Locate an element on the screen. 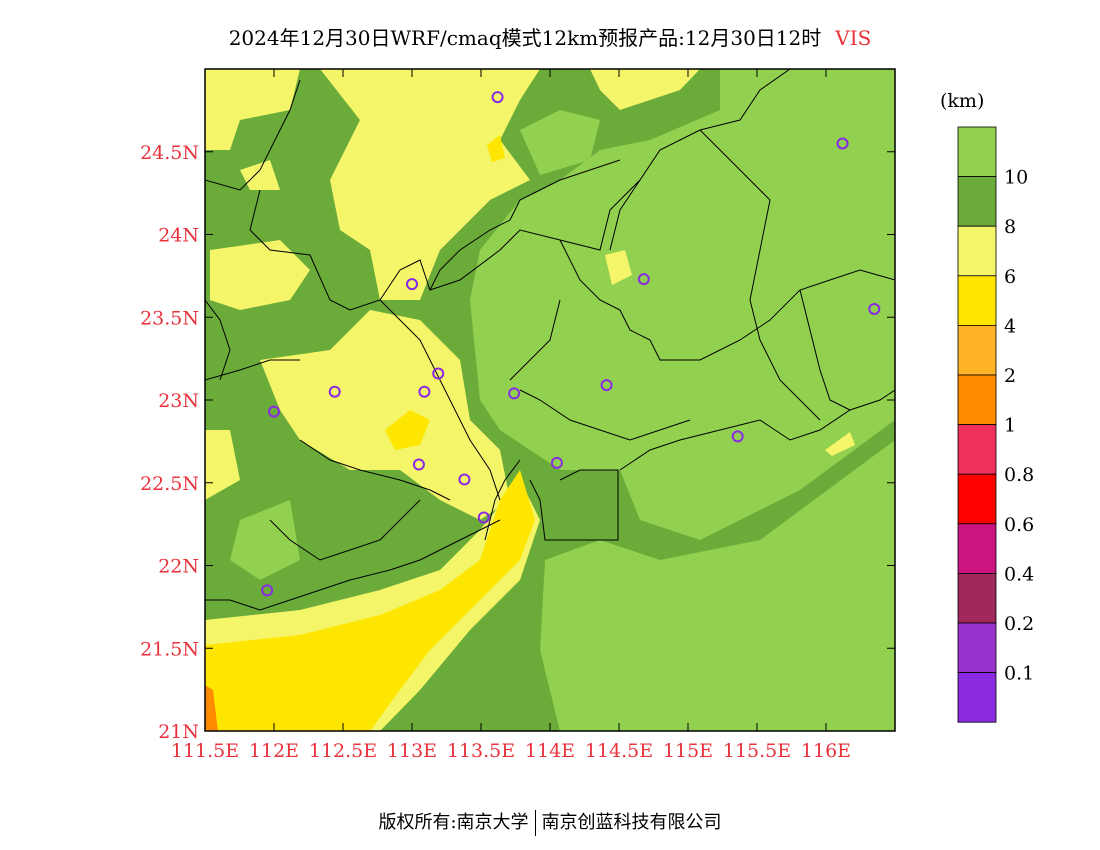 This screenshot has height=850, width=1100. vis-patch-green-east is located at coordinates (717, 585).